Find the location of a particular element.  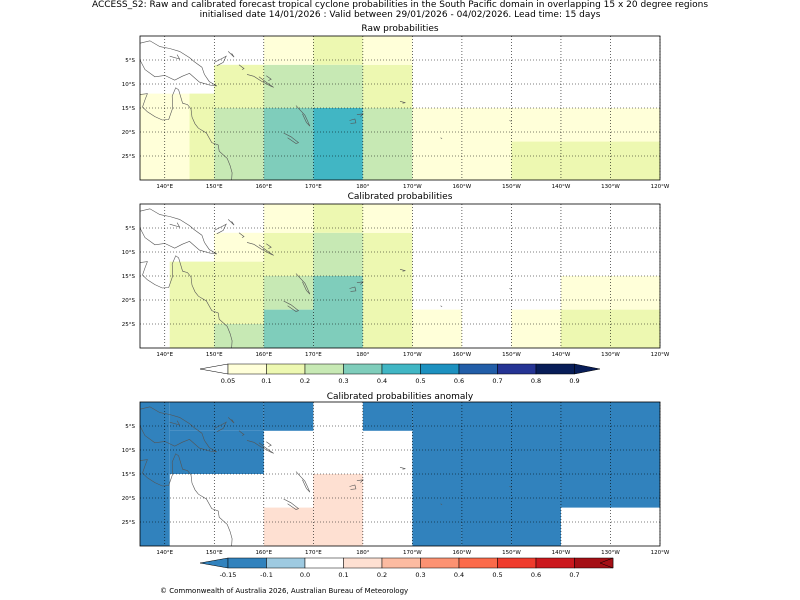

y-tick-label: 10°S is located at coordinates (129, 253).